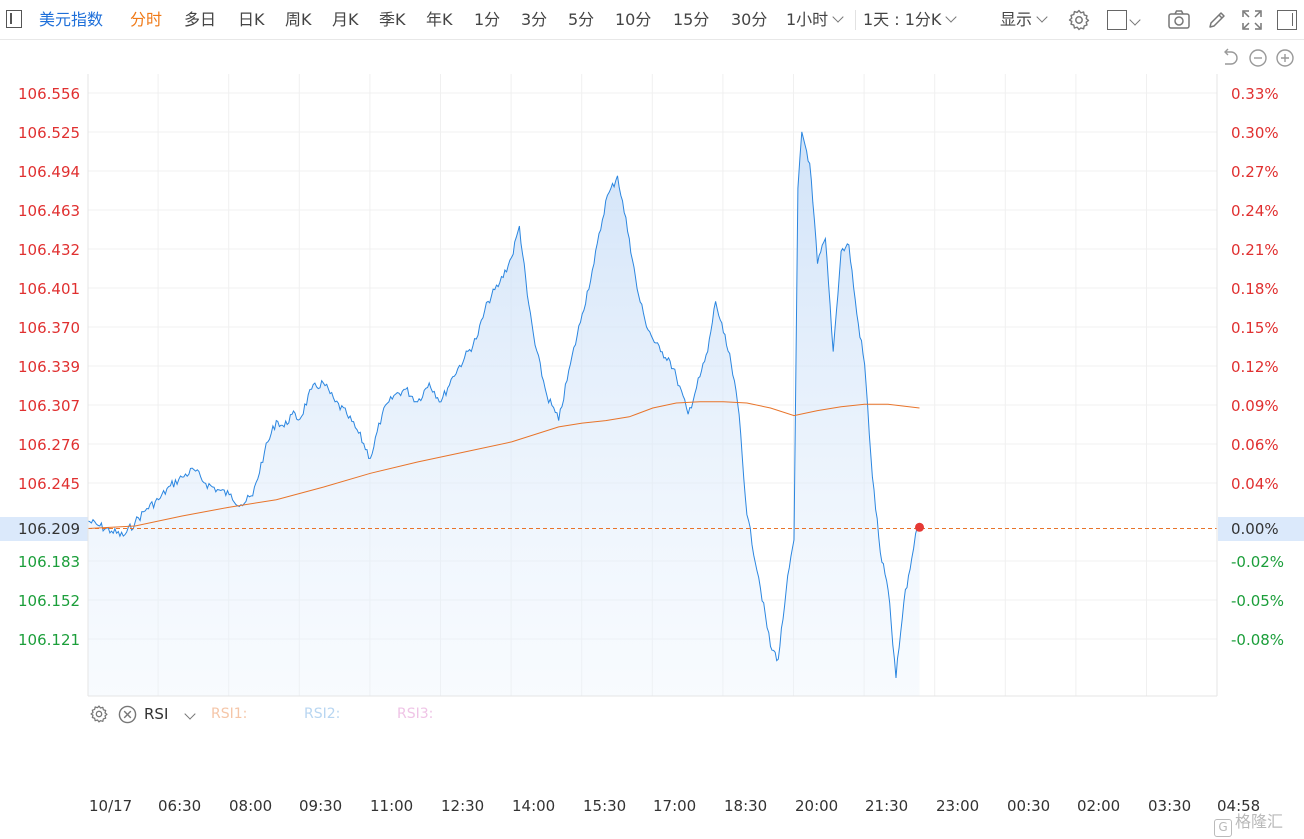 The height and width of the screenshot is (839, 1304). What do you see at coordinates (1255, 172) in the screenshot?
I see `y-right-tick: 0.27%` at bounding box center [1255, 172].